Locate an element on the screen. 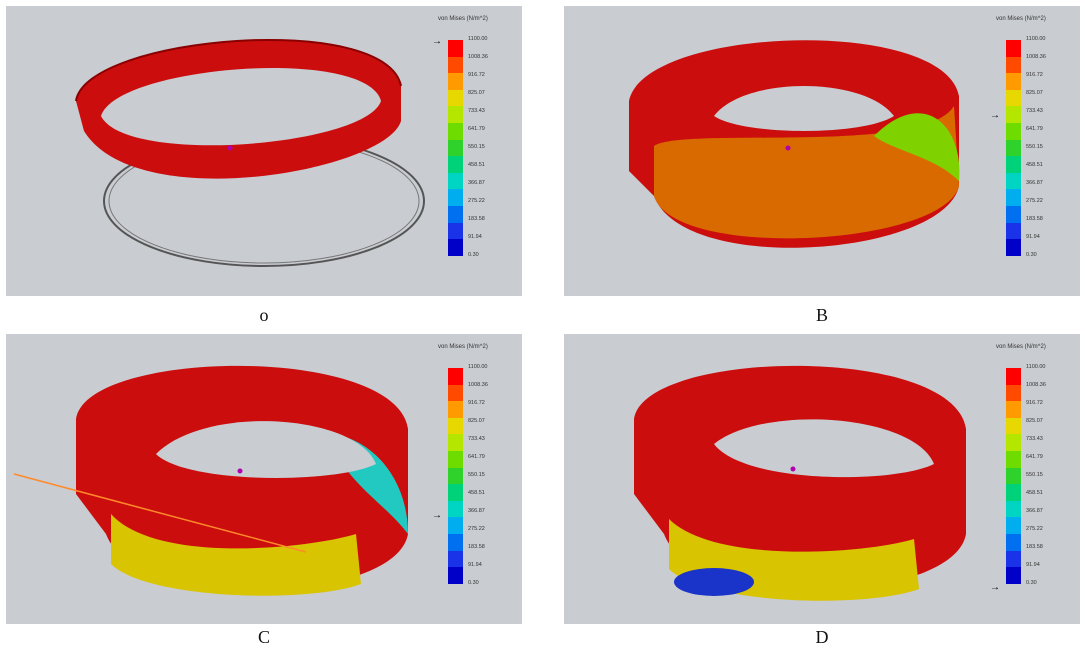  caption-b: B is located at coordinates (821, 315).